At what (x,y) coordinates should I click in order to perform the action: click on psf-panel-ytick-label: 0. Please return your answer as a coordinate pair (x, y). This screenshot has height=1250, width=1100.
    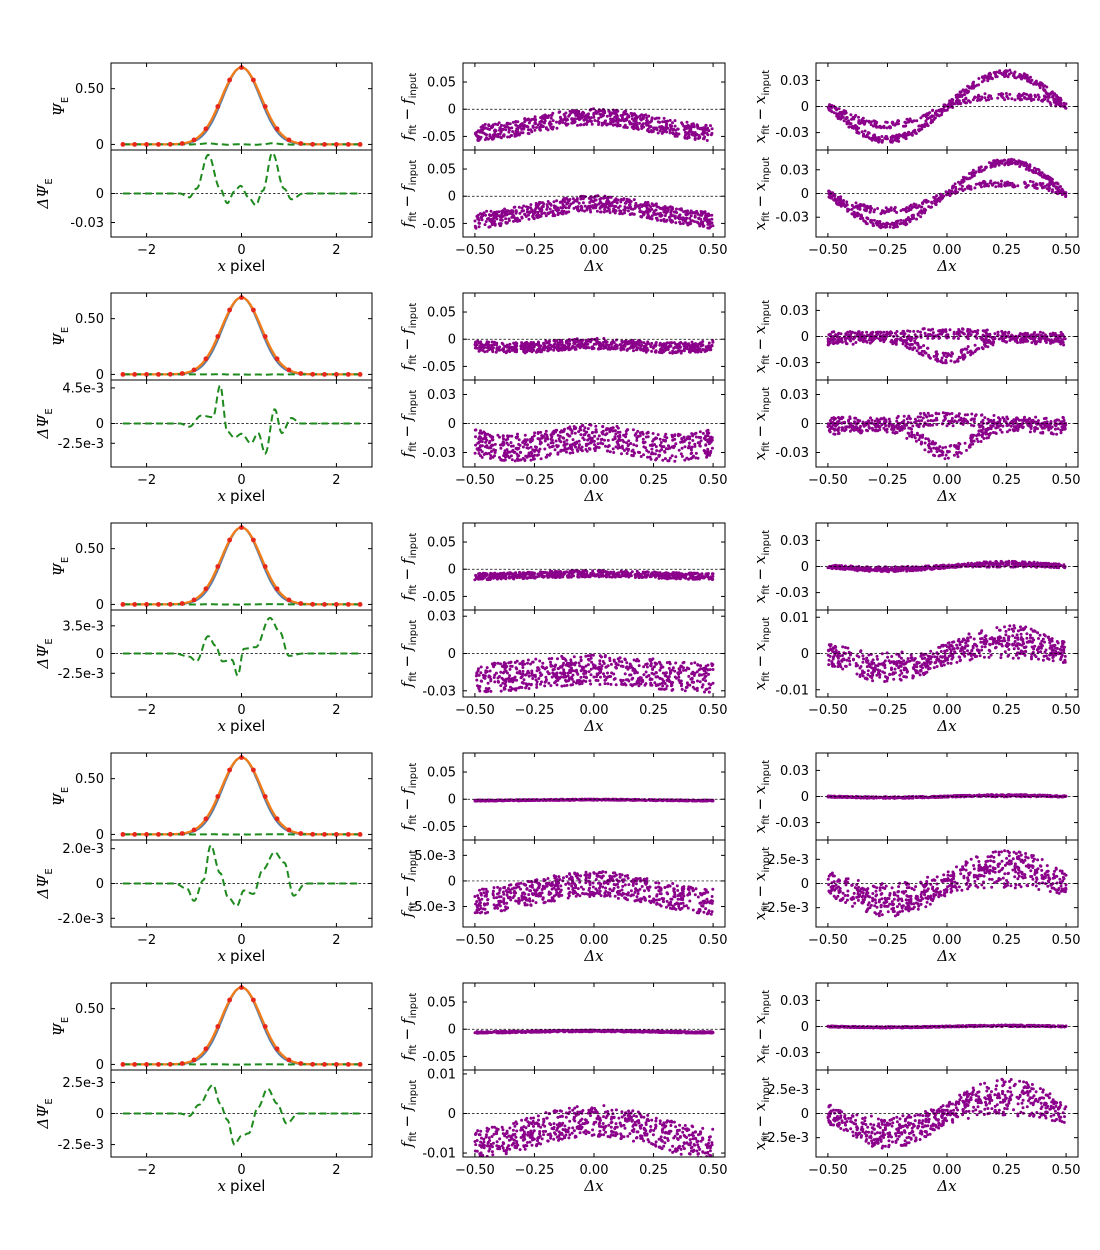
    Looking at the image, I should click on (100, 375).